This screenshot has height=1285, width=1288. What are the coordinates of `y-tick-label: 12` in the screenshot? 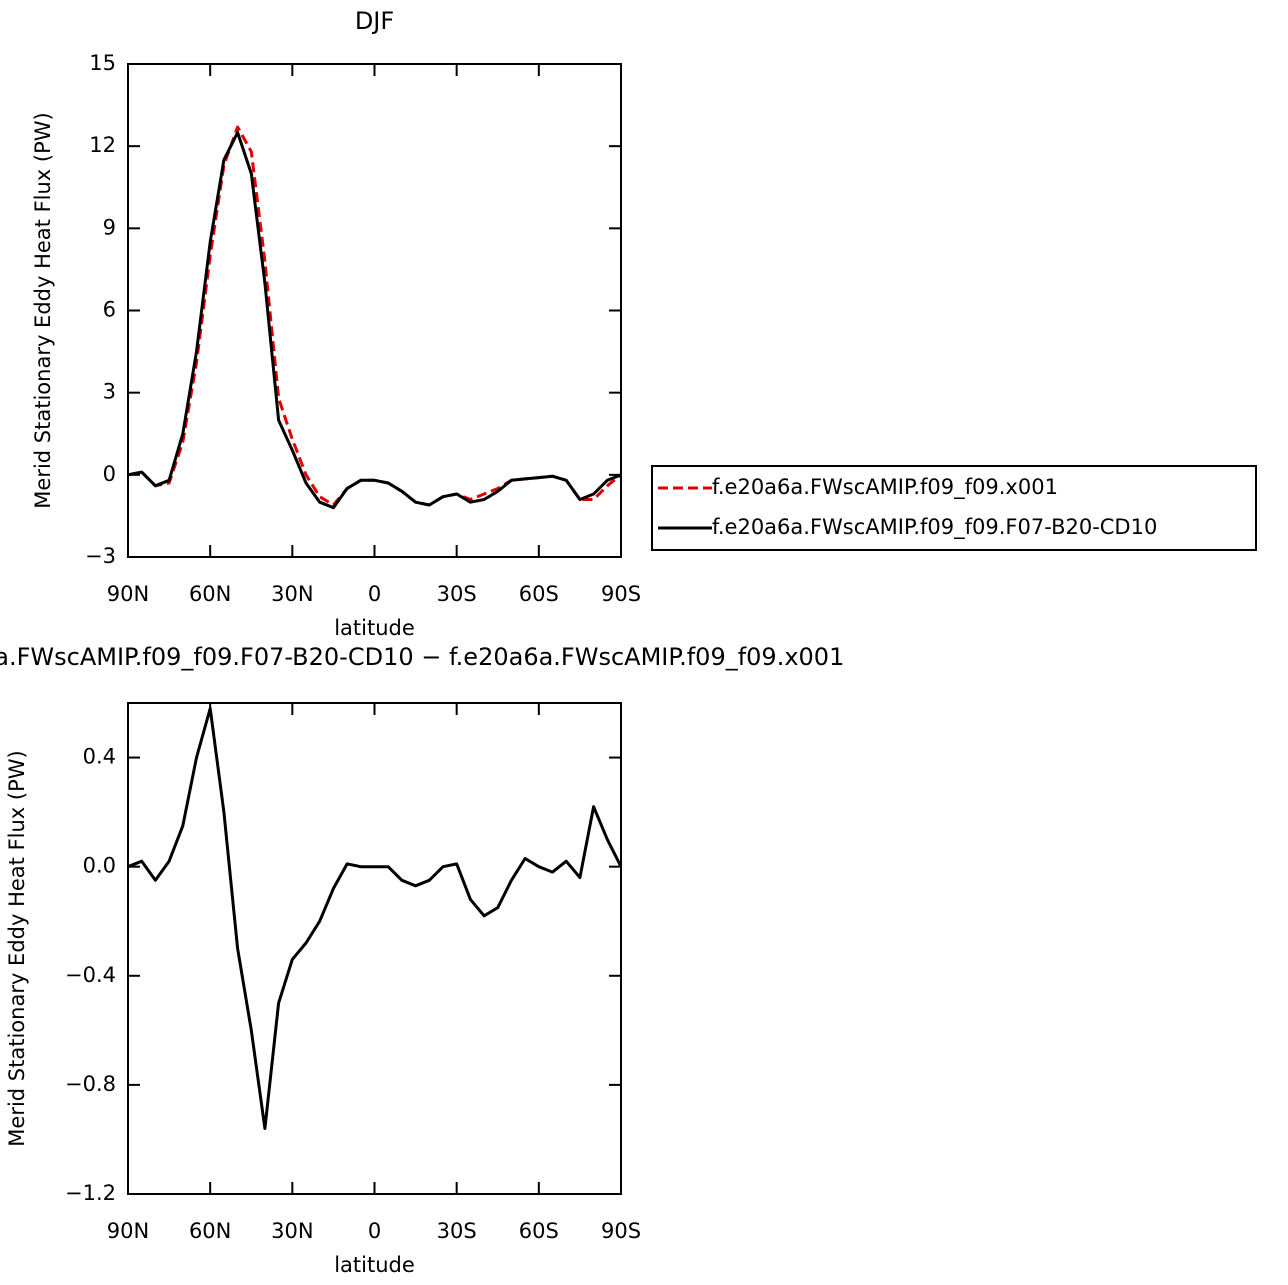 It's located at (102, 145).